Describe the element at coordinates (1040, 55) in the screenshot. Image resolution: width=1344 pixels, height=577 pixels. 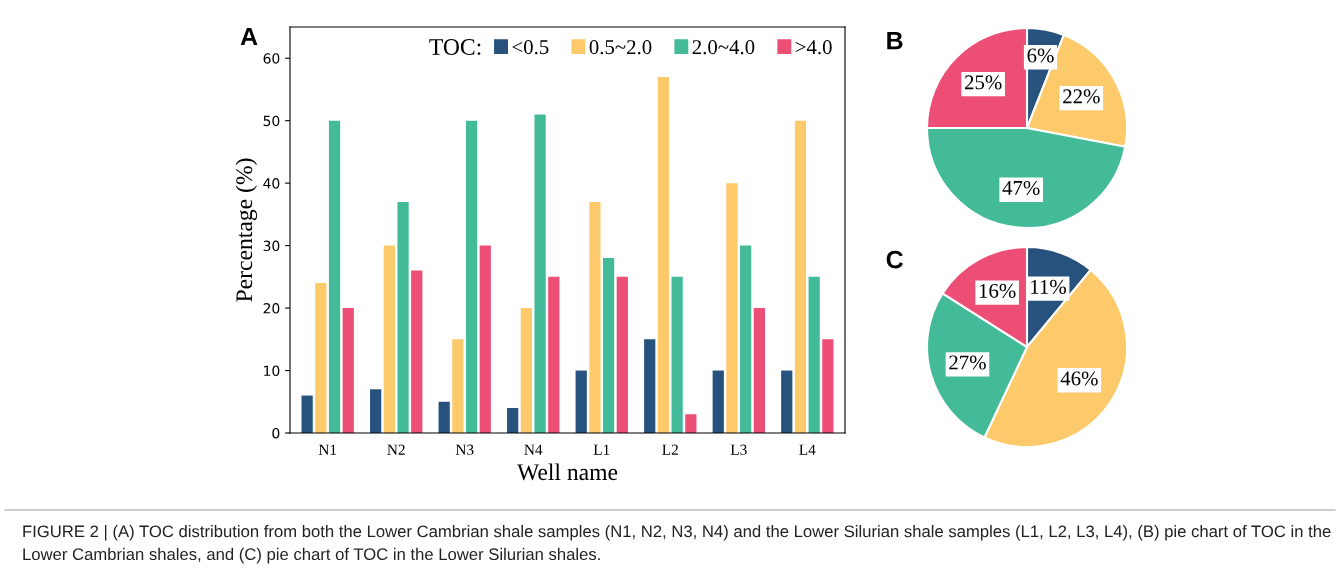
I see `data-label: 6%` at that location.